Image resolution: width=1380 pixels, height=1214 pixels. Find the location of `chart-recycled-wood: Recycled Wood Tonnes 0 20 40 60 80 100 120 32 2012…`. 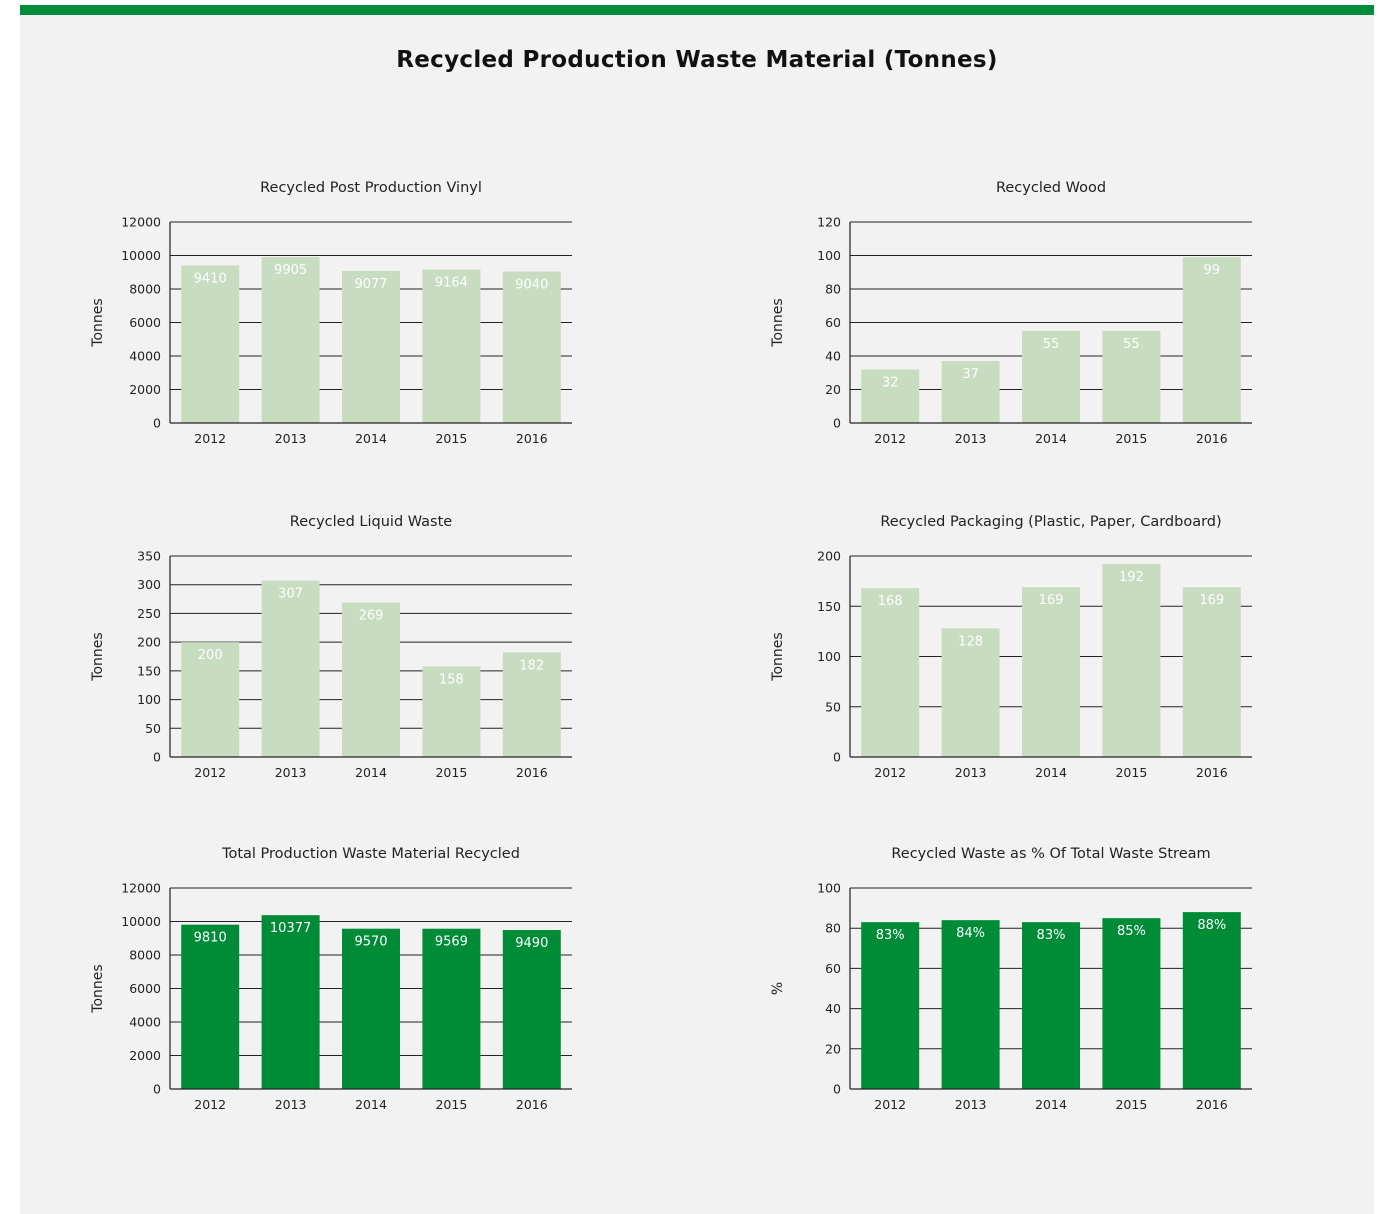

chart-recycled-wood: Recycled Wood Tonnes 0 20 40 60 80 100 120 32 2012… is located at coordinates (1011, 313).